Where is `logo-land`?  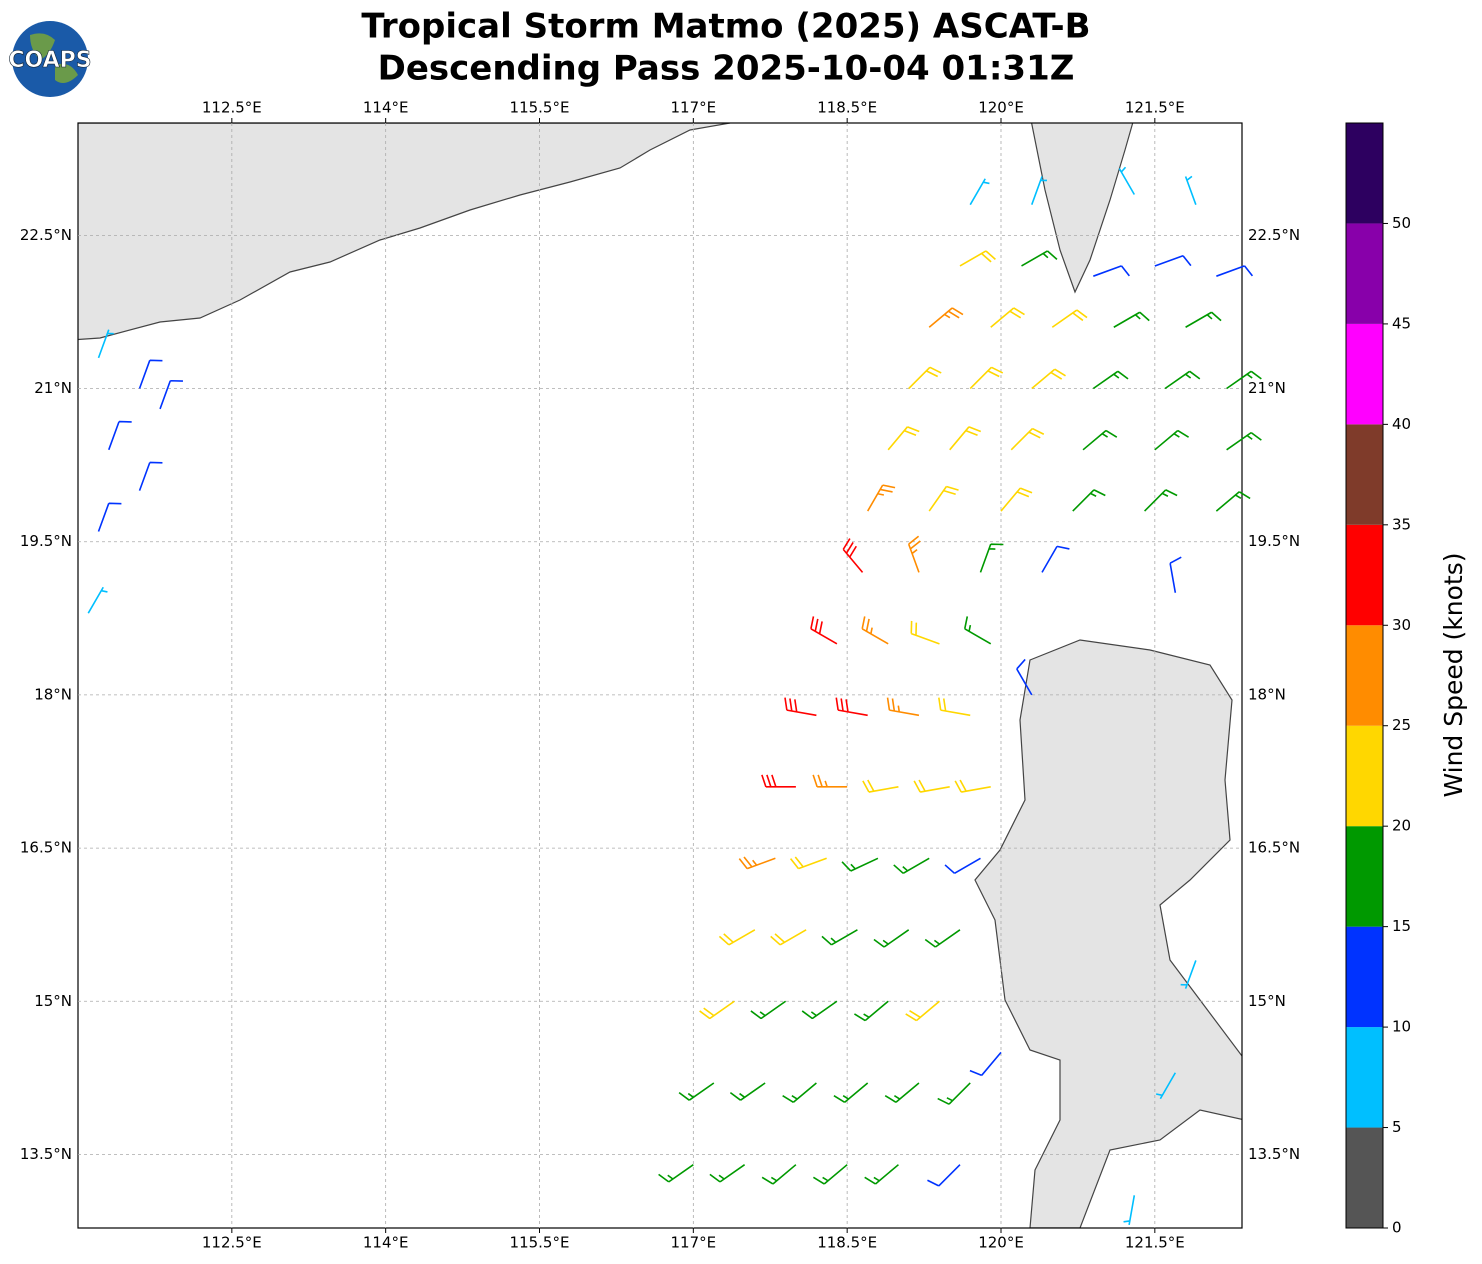 logo-land is located at coordinates (54, 58).